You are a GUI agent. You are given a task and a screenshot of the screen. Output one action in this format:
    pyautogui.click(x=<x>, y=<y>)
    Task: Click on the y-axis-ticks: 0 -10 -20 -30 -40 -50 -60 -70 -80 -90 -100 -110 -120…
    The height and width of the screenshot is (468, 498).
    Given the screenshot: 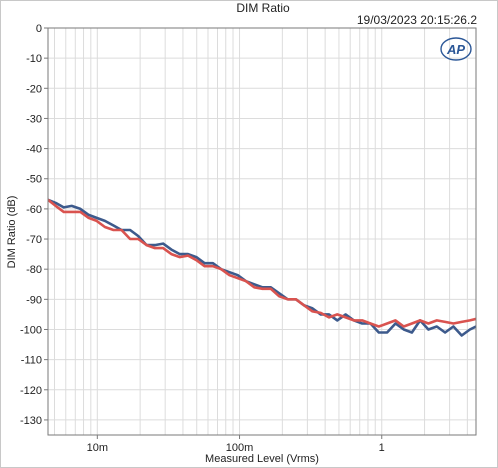 What is the action you would take?
    pyautogui.click(x=34, y=225)
    